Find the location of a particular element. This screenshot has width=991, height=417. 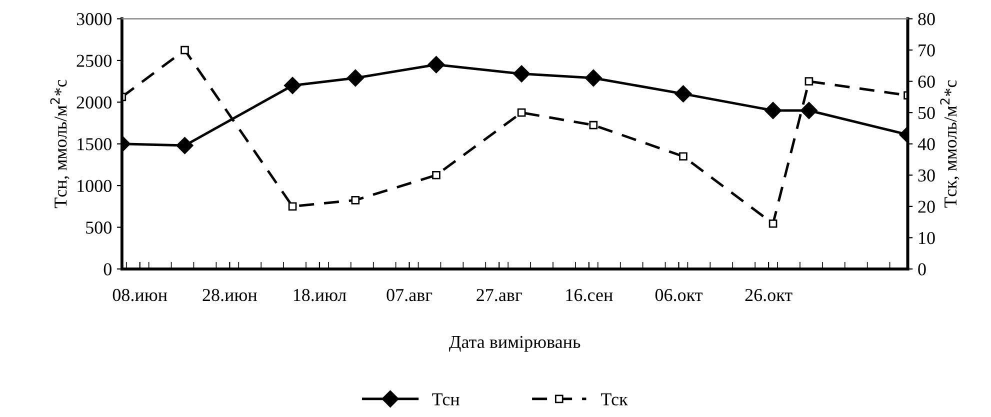

y-tick-label: 1000 is located at coordinates (95, 186).